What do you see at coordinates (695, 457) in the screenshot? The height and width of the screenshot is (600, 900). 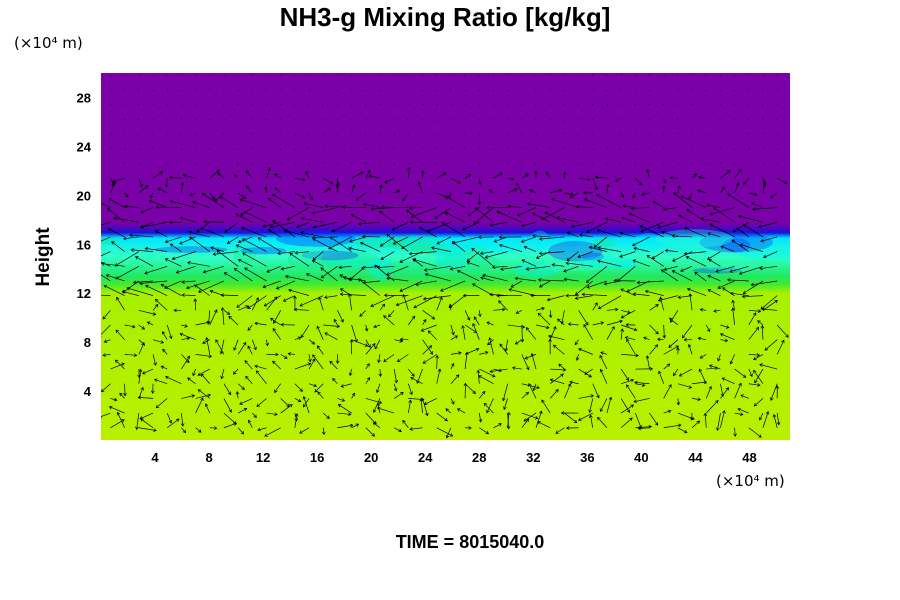 I see `x-tick-44: 44` at bounding box center [695, 457].